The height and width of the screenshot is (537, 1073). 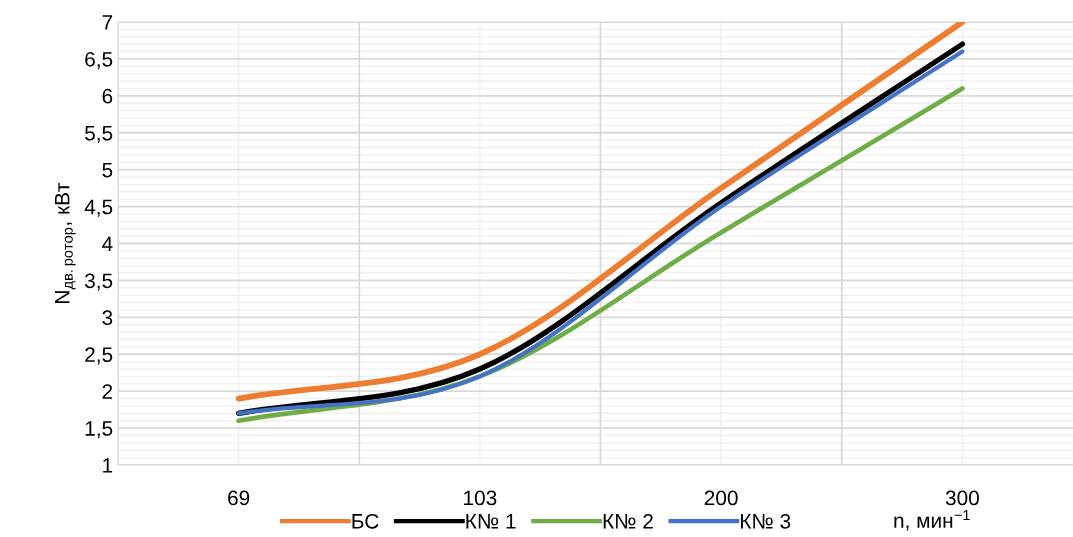 What do you see at coordinates (107, 170) in the screenshot?
I see `y-tick-label: 5` at bounding box center [107, 170].